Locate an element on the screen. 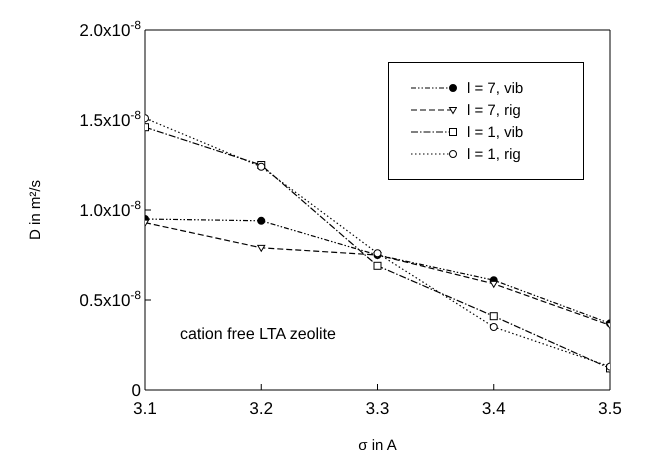 The height and width of the screenshot is (458, 652). x-tick-label: 3.4 is located at coordinates (494, 408).